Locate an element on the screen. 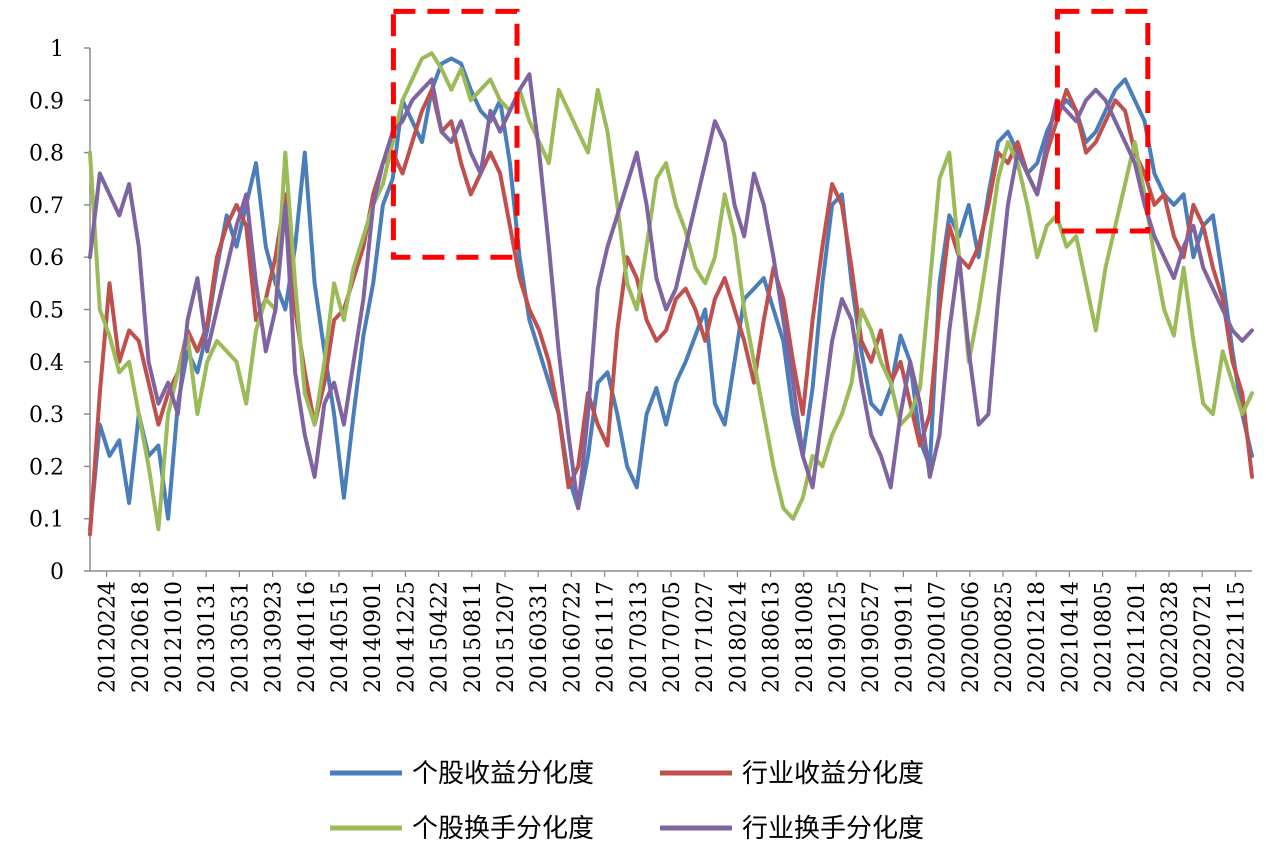 Image resolution: width=1266 pixels, height=858 pixels. x-tick-label: 20190911 is located at coordinates (904, 637).